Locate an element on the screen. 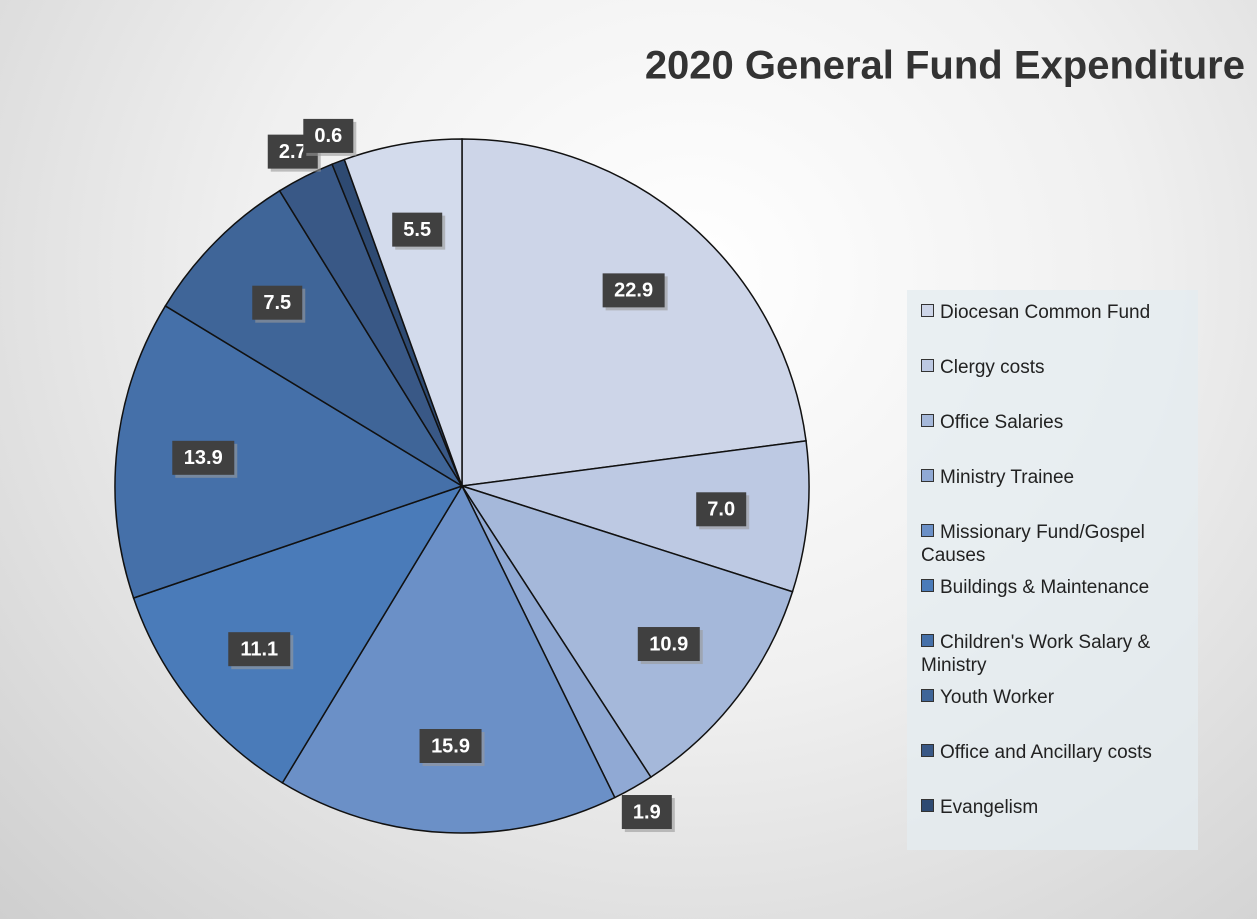 This screenshot has width=1257, height=919. chart-title: 2020 General Fund Expenditure is located at coordinates (945, 66).